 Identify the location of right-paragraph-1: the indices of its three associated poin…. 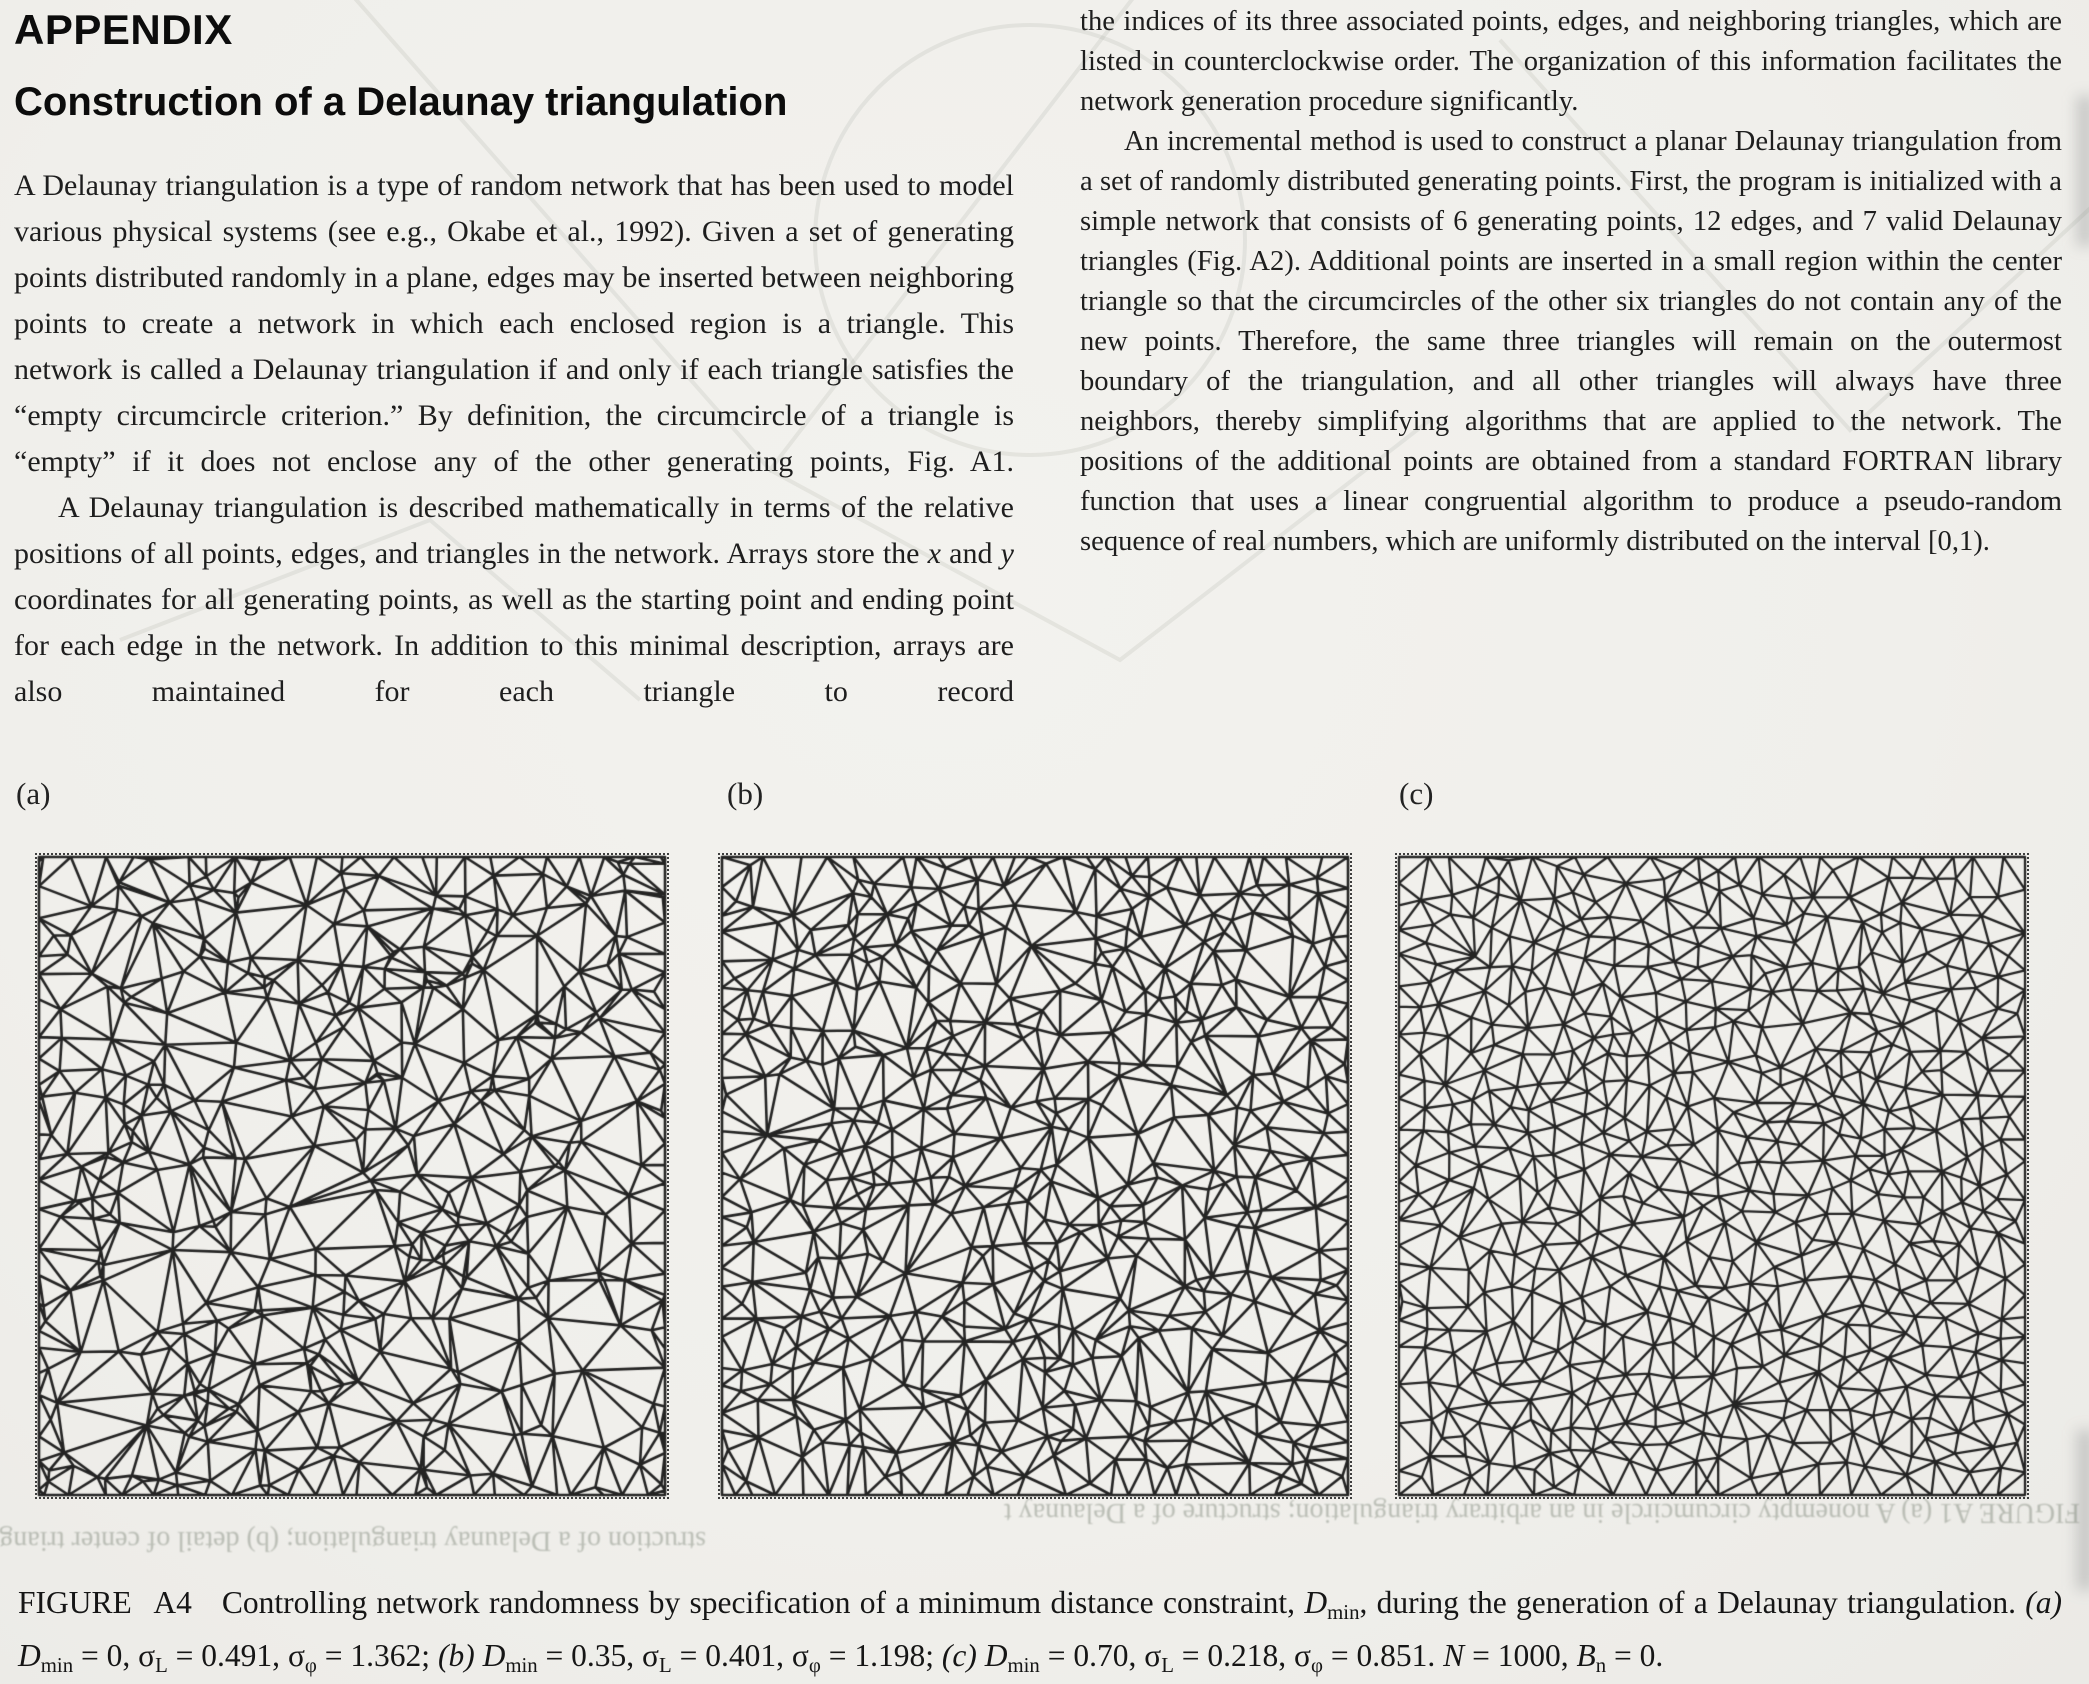
(1571, 61).